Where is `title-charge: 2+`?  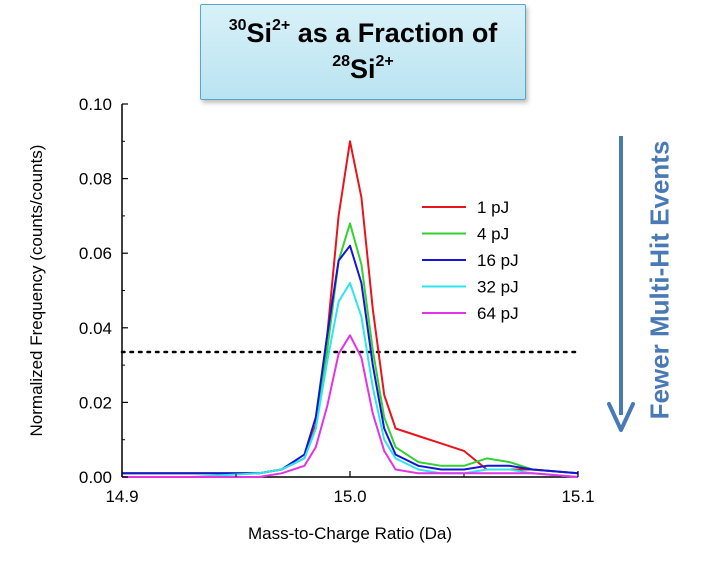 title-charge: 2+ is located at coordinates (281, 25).